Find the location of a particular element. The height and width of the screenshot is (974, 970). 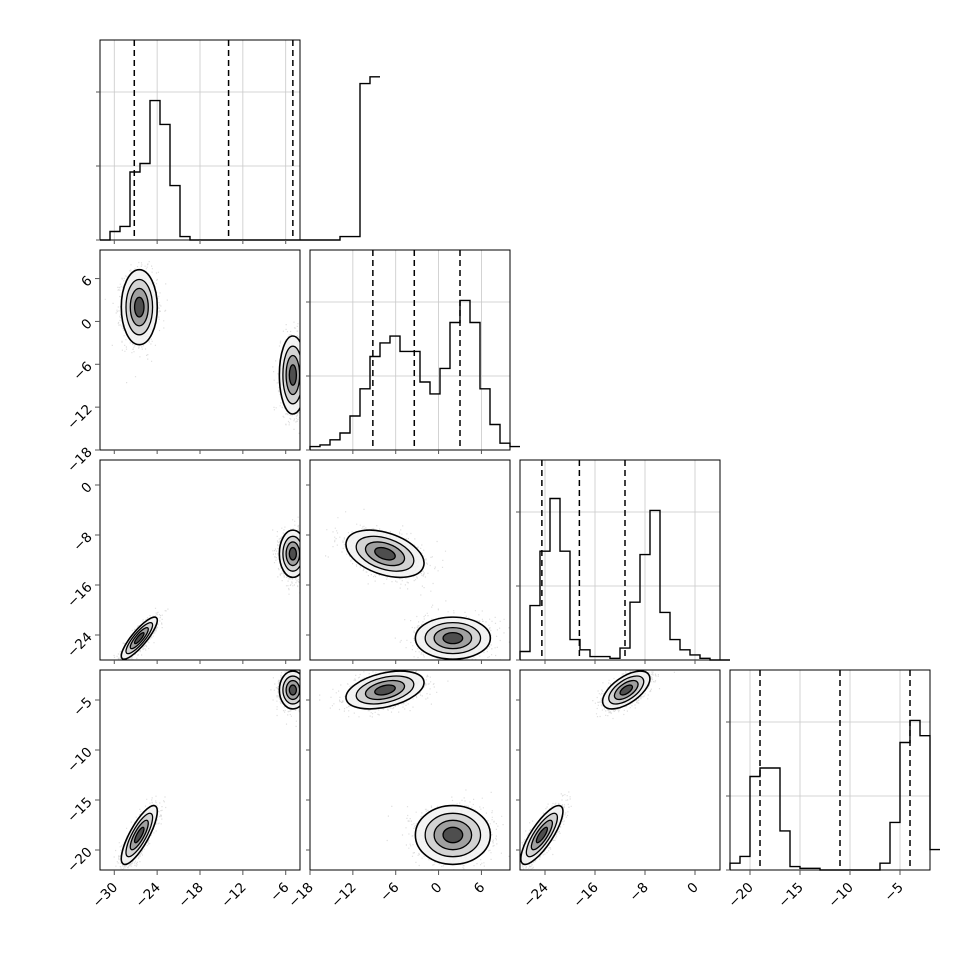

xtick-label: −5 is located at coordinates (893, 892).